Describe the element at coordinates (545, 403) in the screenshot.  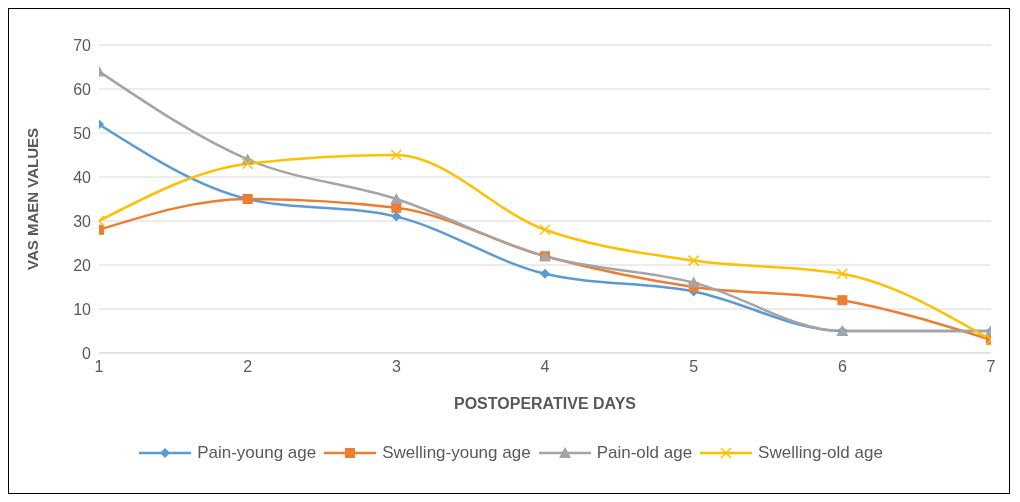
I see `x-axis-title: POSTOPERATIVE DAYS` at that location.